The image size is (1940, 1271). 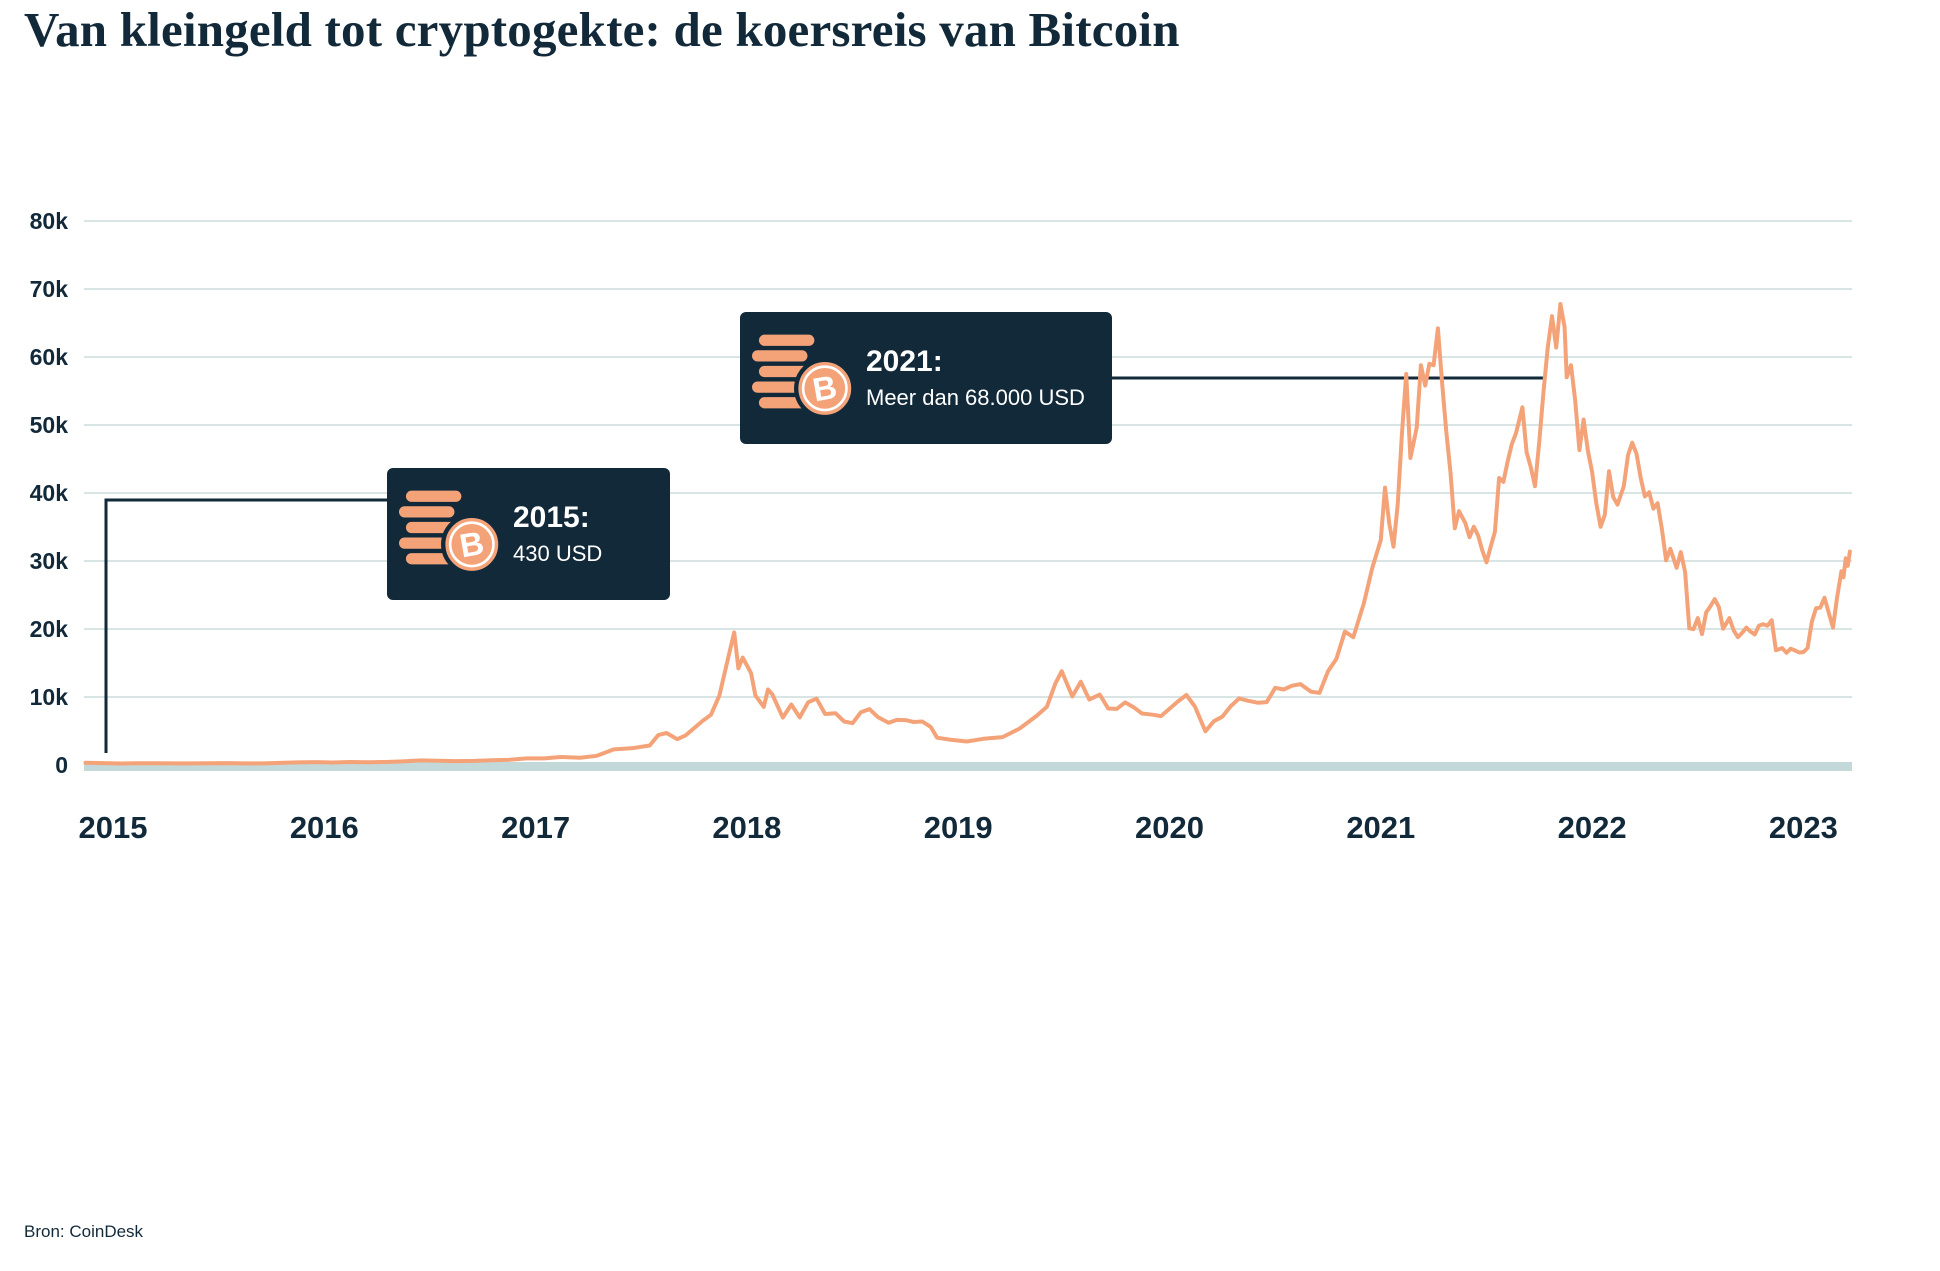 I want to click on svg-text: 80k, so click(x=49, y=221).